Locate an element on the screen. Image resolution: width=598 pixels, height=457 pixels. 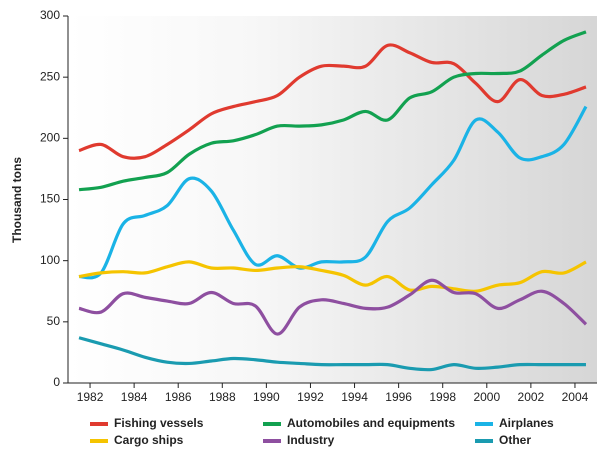
legend-label: Other is located at coordinates (515, 440).